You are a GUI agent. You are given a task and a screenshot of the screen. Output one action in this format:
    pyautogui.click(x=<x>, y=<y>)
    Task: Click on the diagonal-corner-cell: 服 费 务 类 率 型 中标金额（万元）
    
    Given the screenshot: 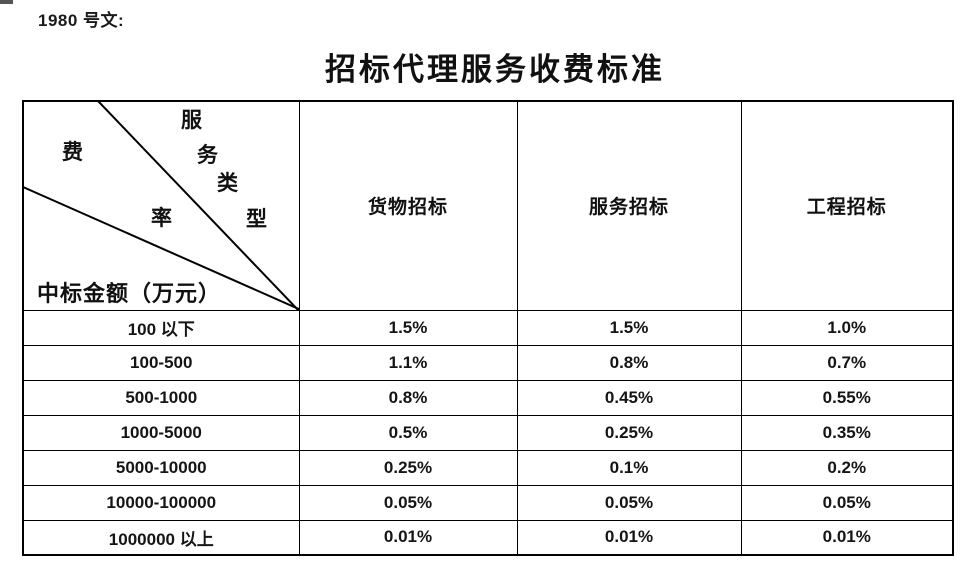 What is the action you would take?
    pyautogui.click(x=161, y=205)
    